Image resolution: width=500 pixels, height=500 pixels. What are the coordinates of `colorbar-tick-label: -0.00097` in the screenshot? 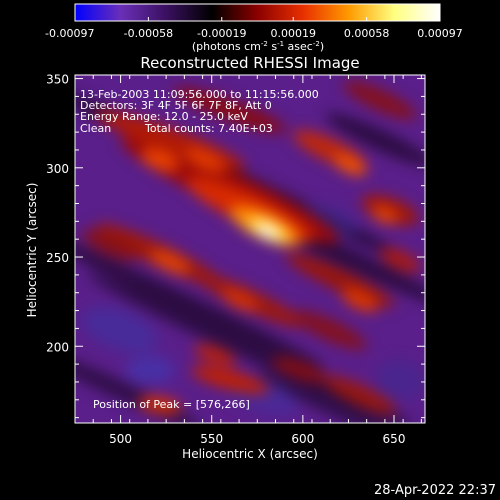 It's located at (69, 33).